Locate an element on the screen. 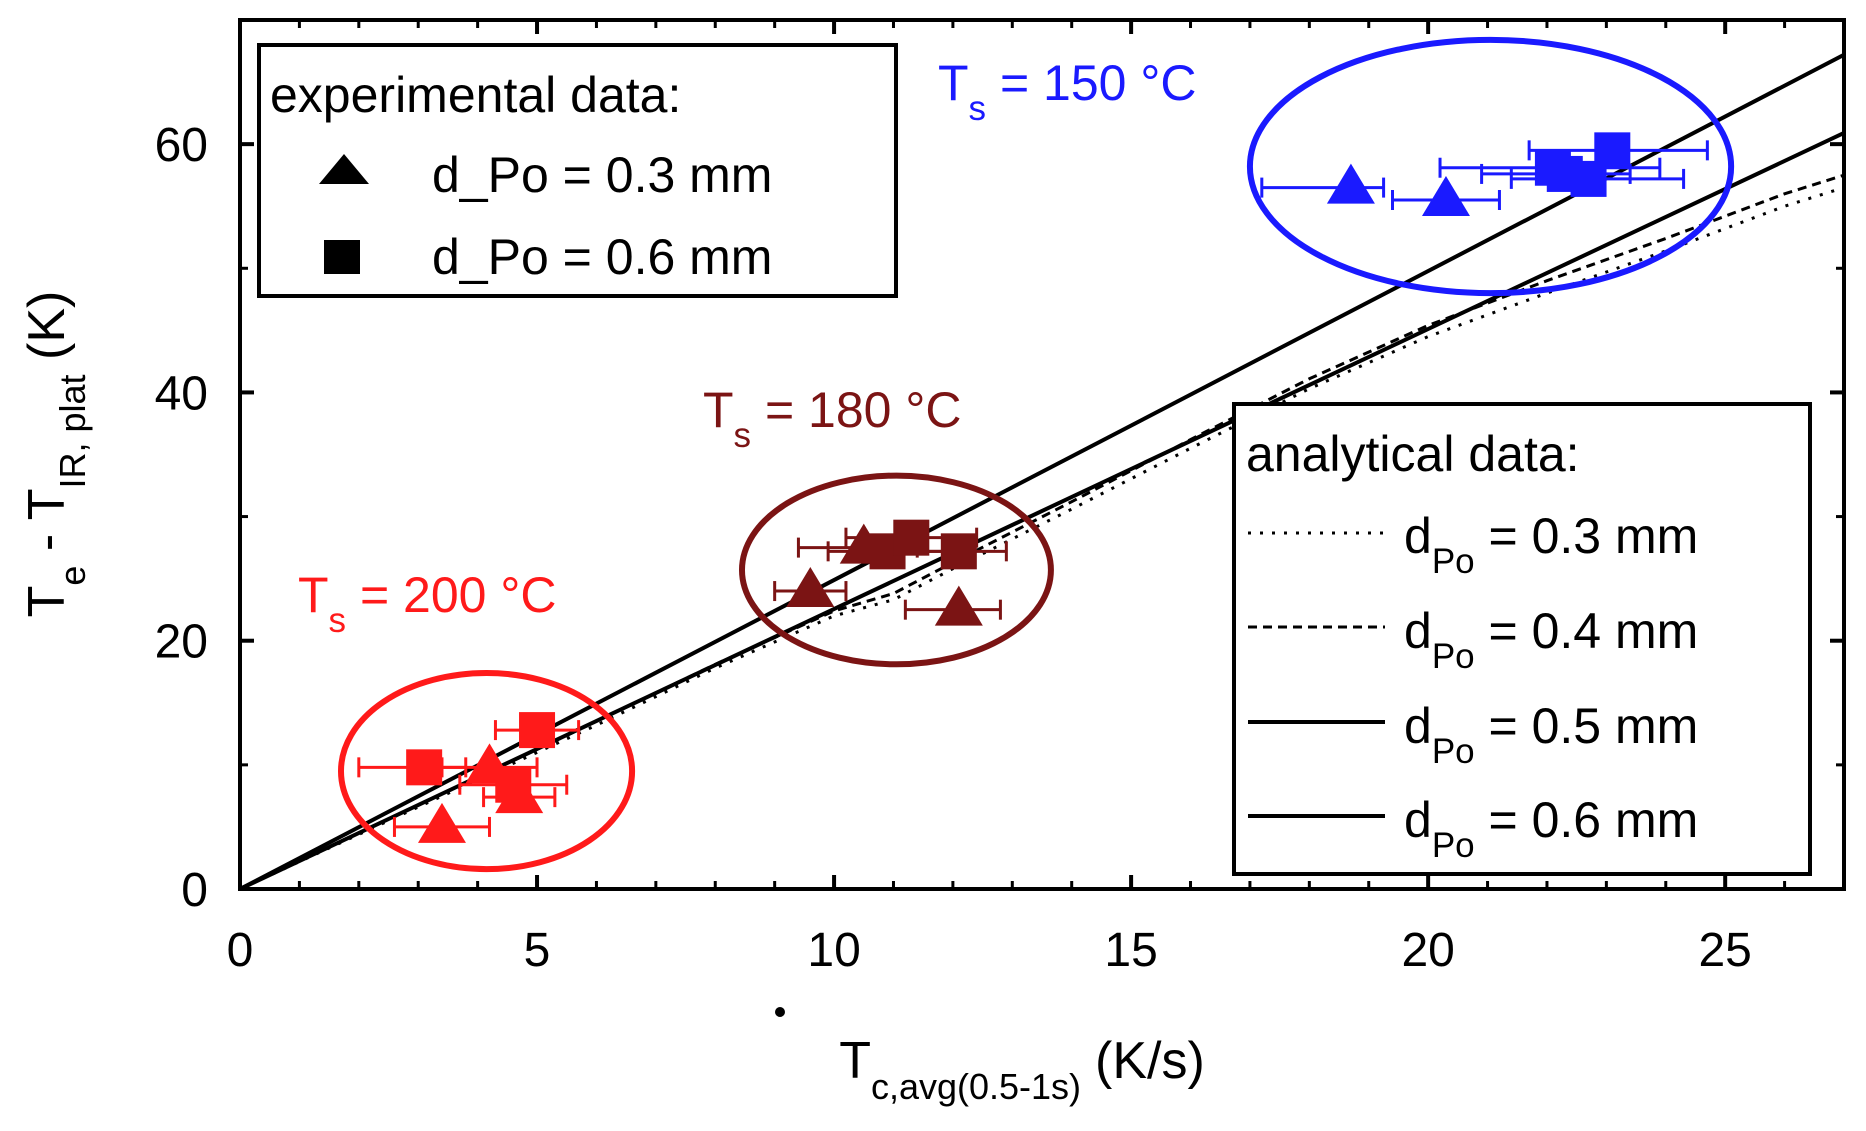  x-axis-label: Tc,avg(0.5-1s) (K/s) is located at coordinates (1022, 1069).